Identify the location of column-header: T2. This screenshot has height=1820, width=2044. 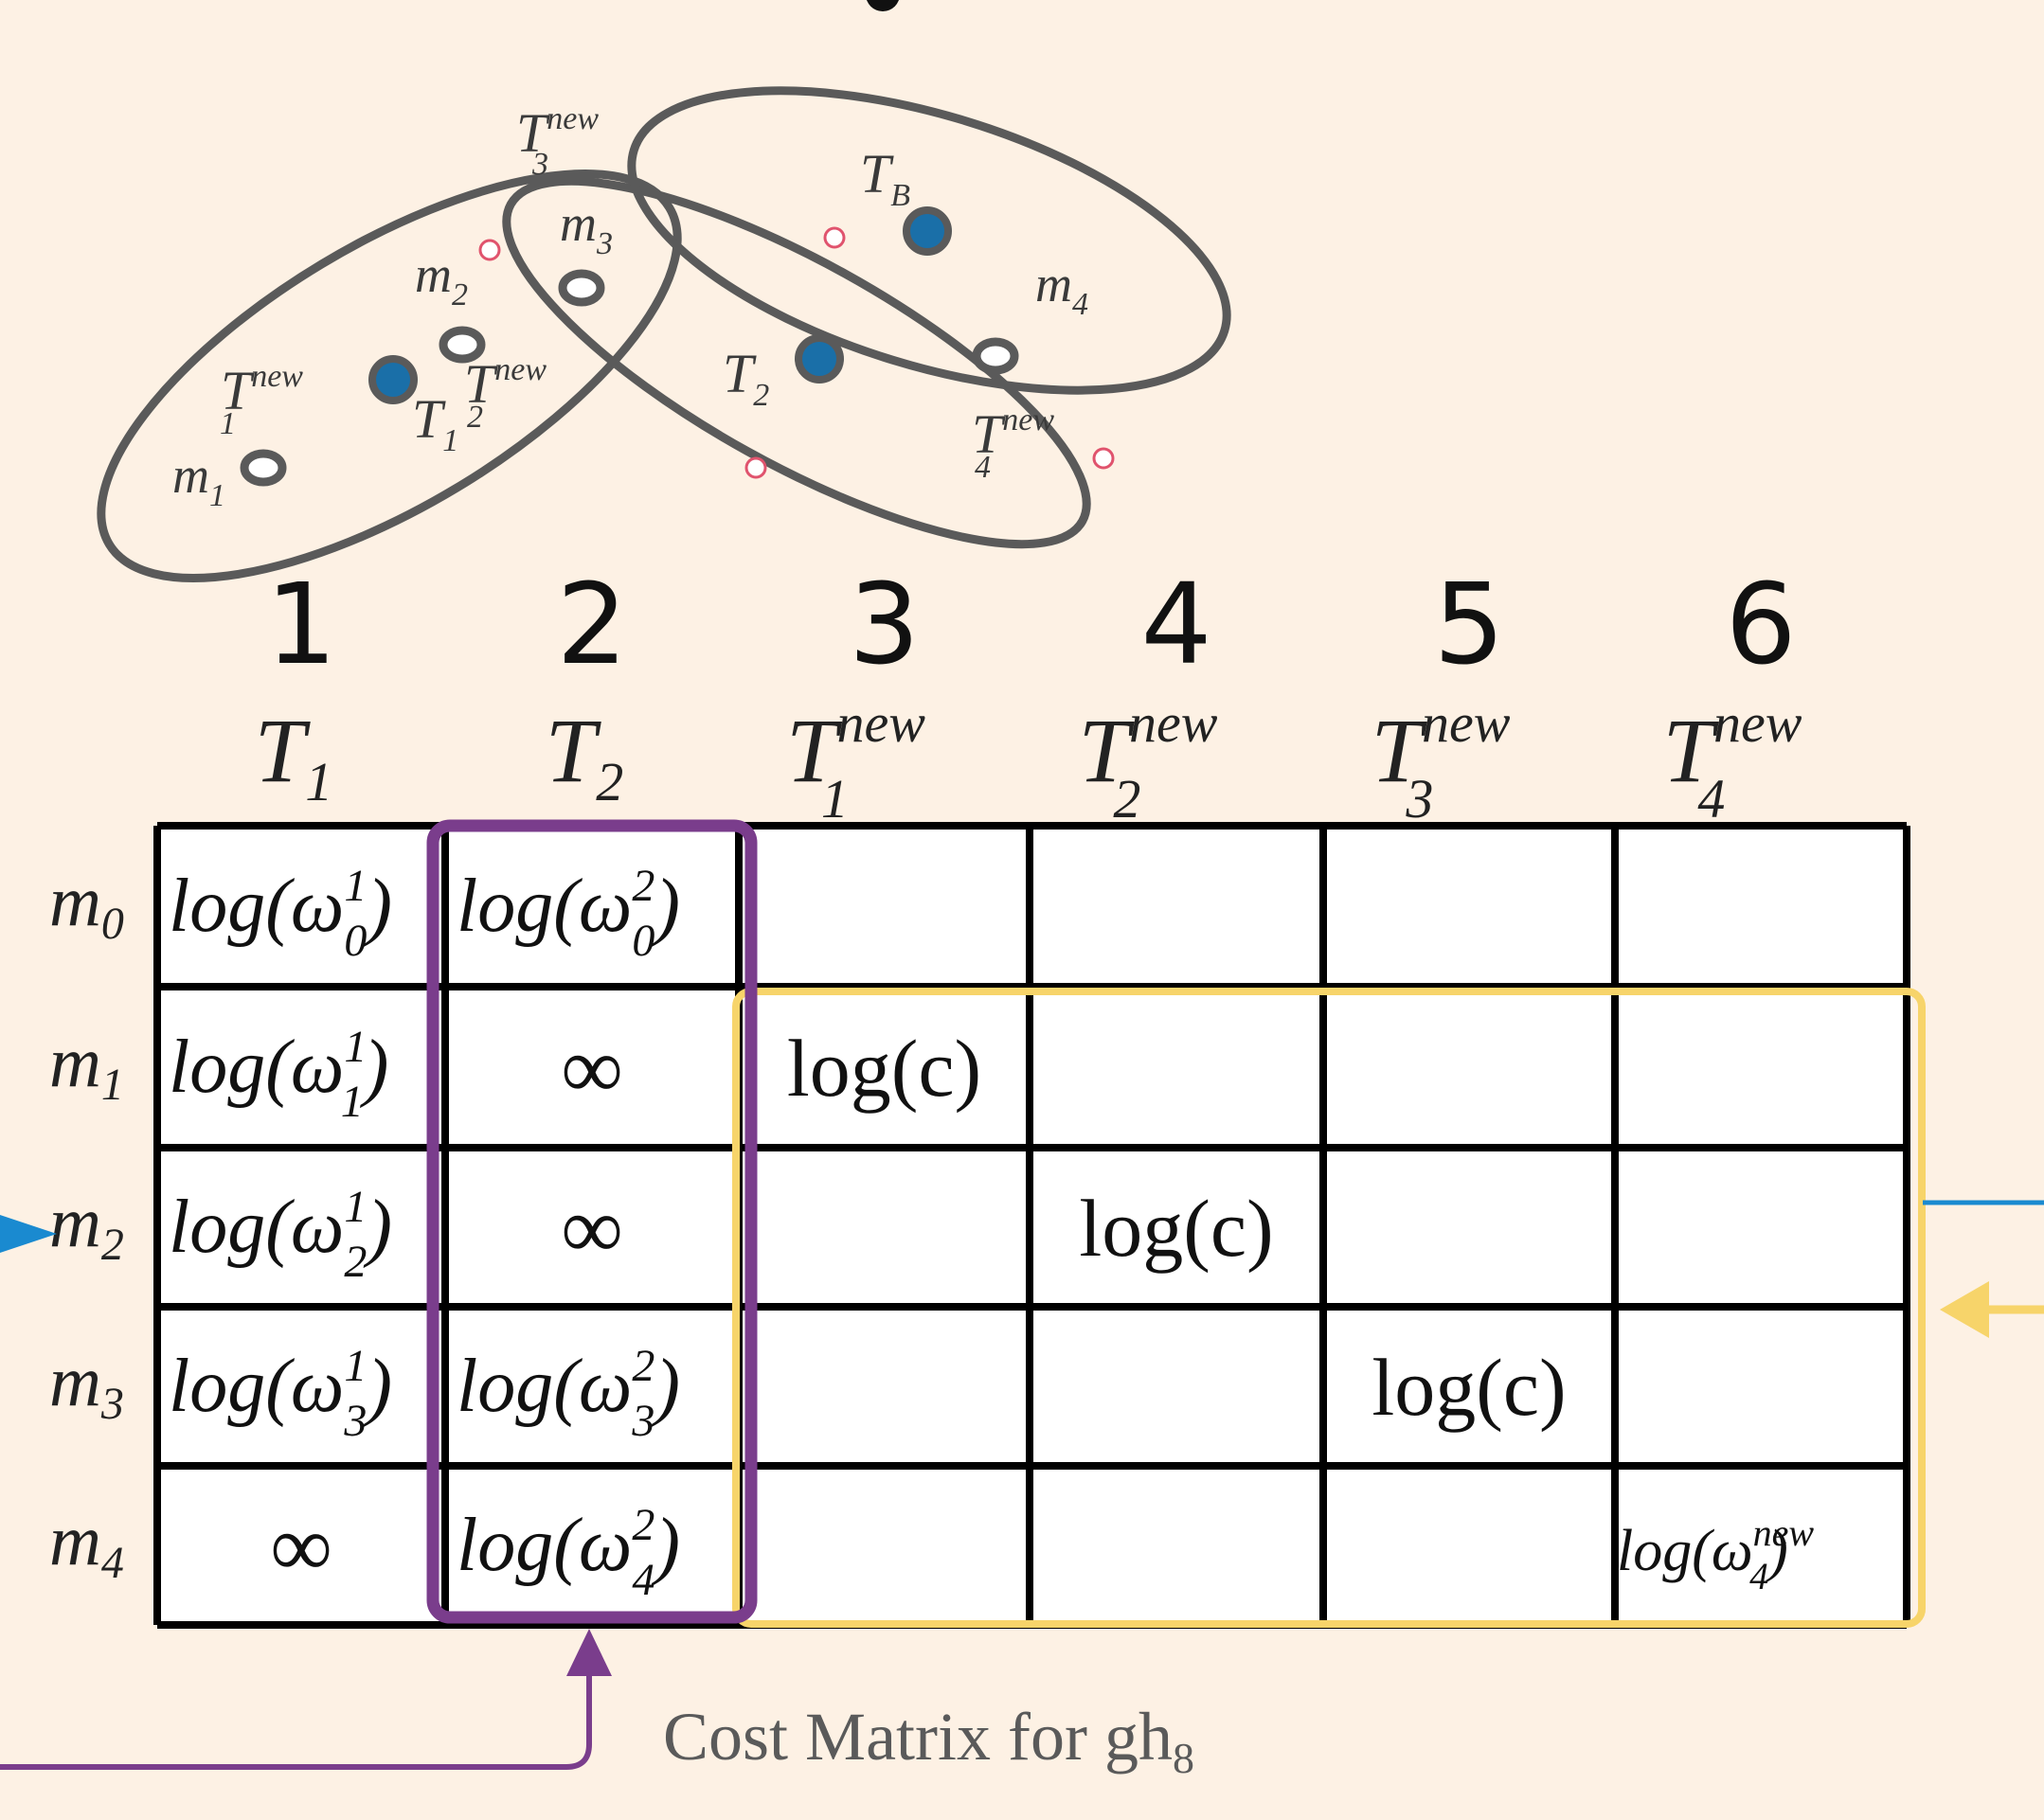
(584, 756).